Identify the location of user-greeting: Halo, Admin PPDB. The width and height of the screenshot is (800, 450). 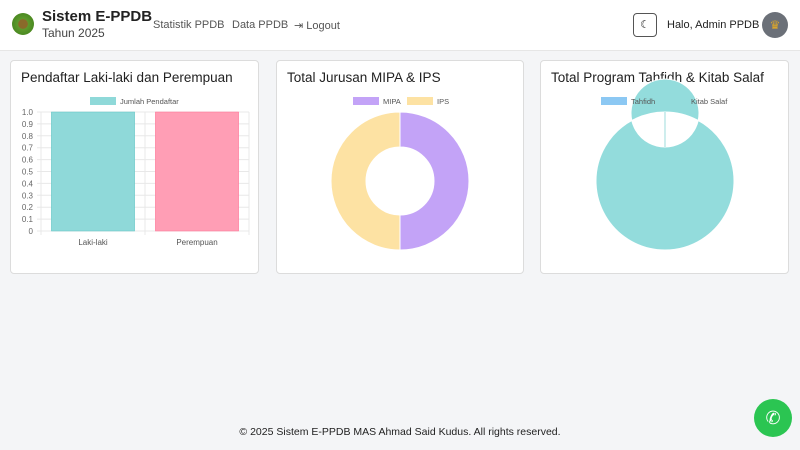
(713, 25).